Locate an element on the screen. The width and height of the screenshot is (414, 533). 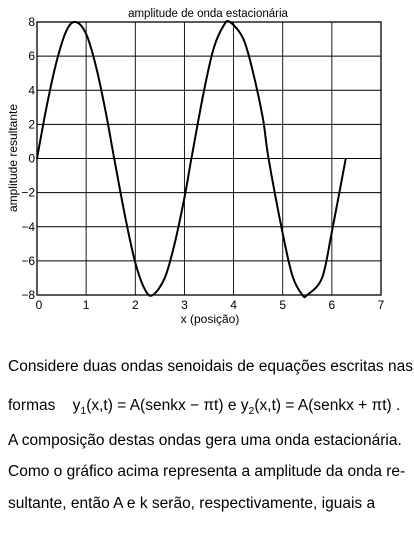
eq2-subscript: 2 is located at coordinates (251, 411).